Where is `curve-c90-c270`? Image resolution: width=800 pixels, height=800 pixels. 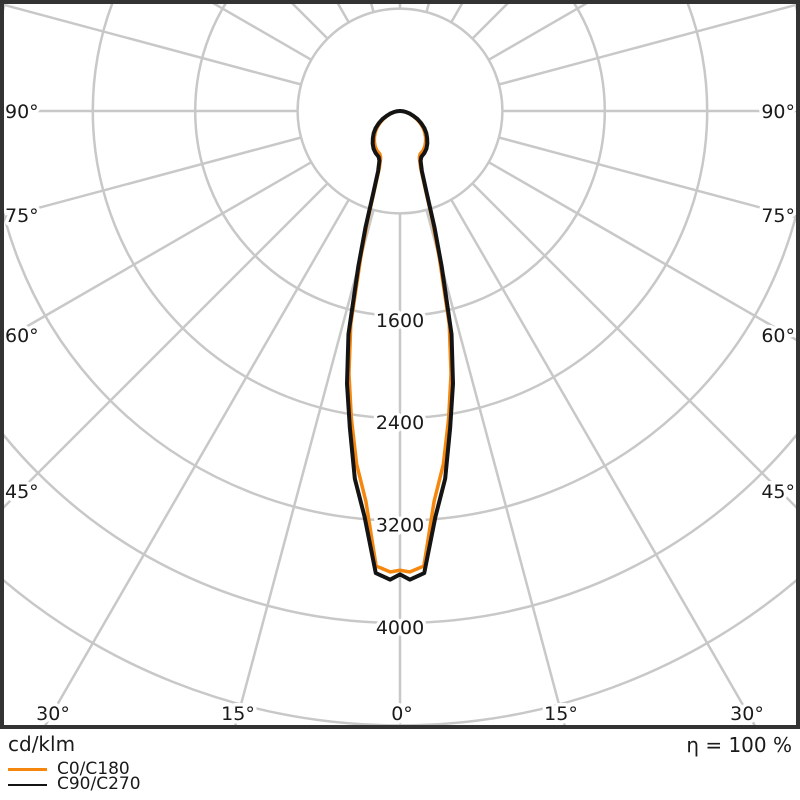 curve-c90-c270 is located at coordinates (400, 345).